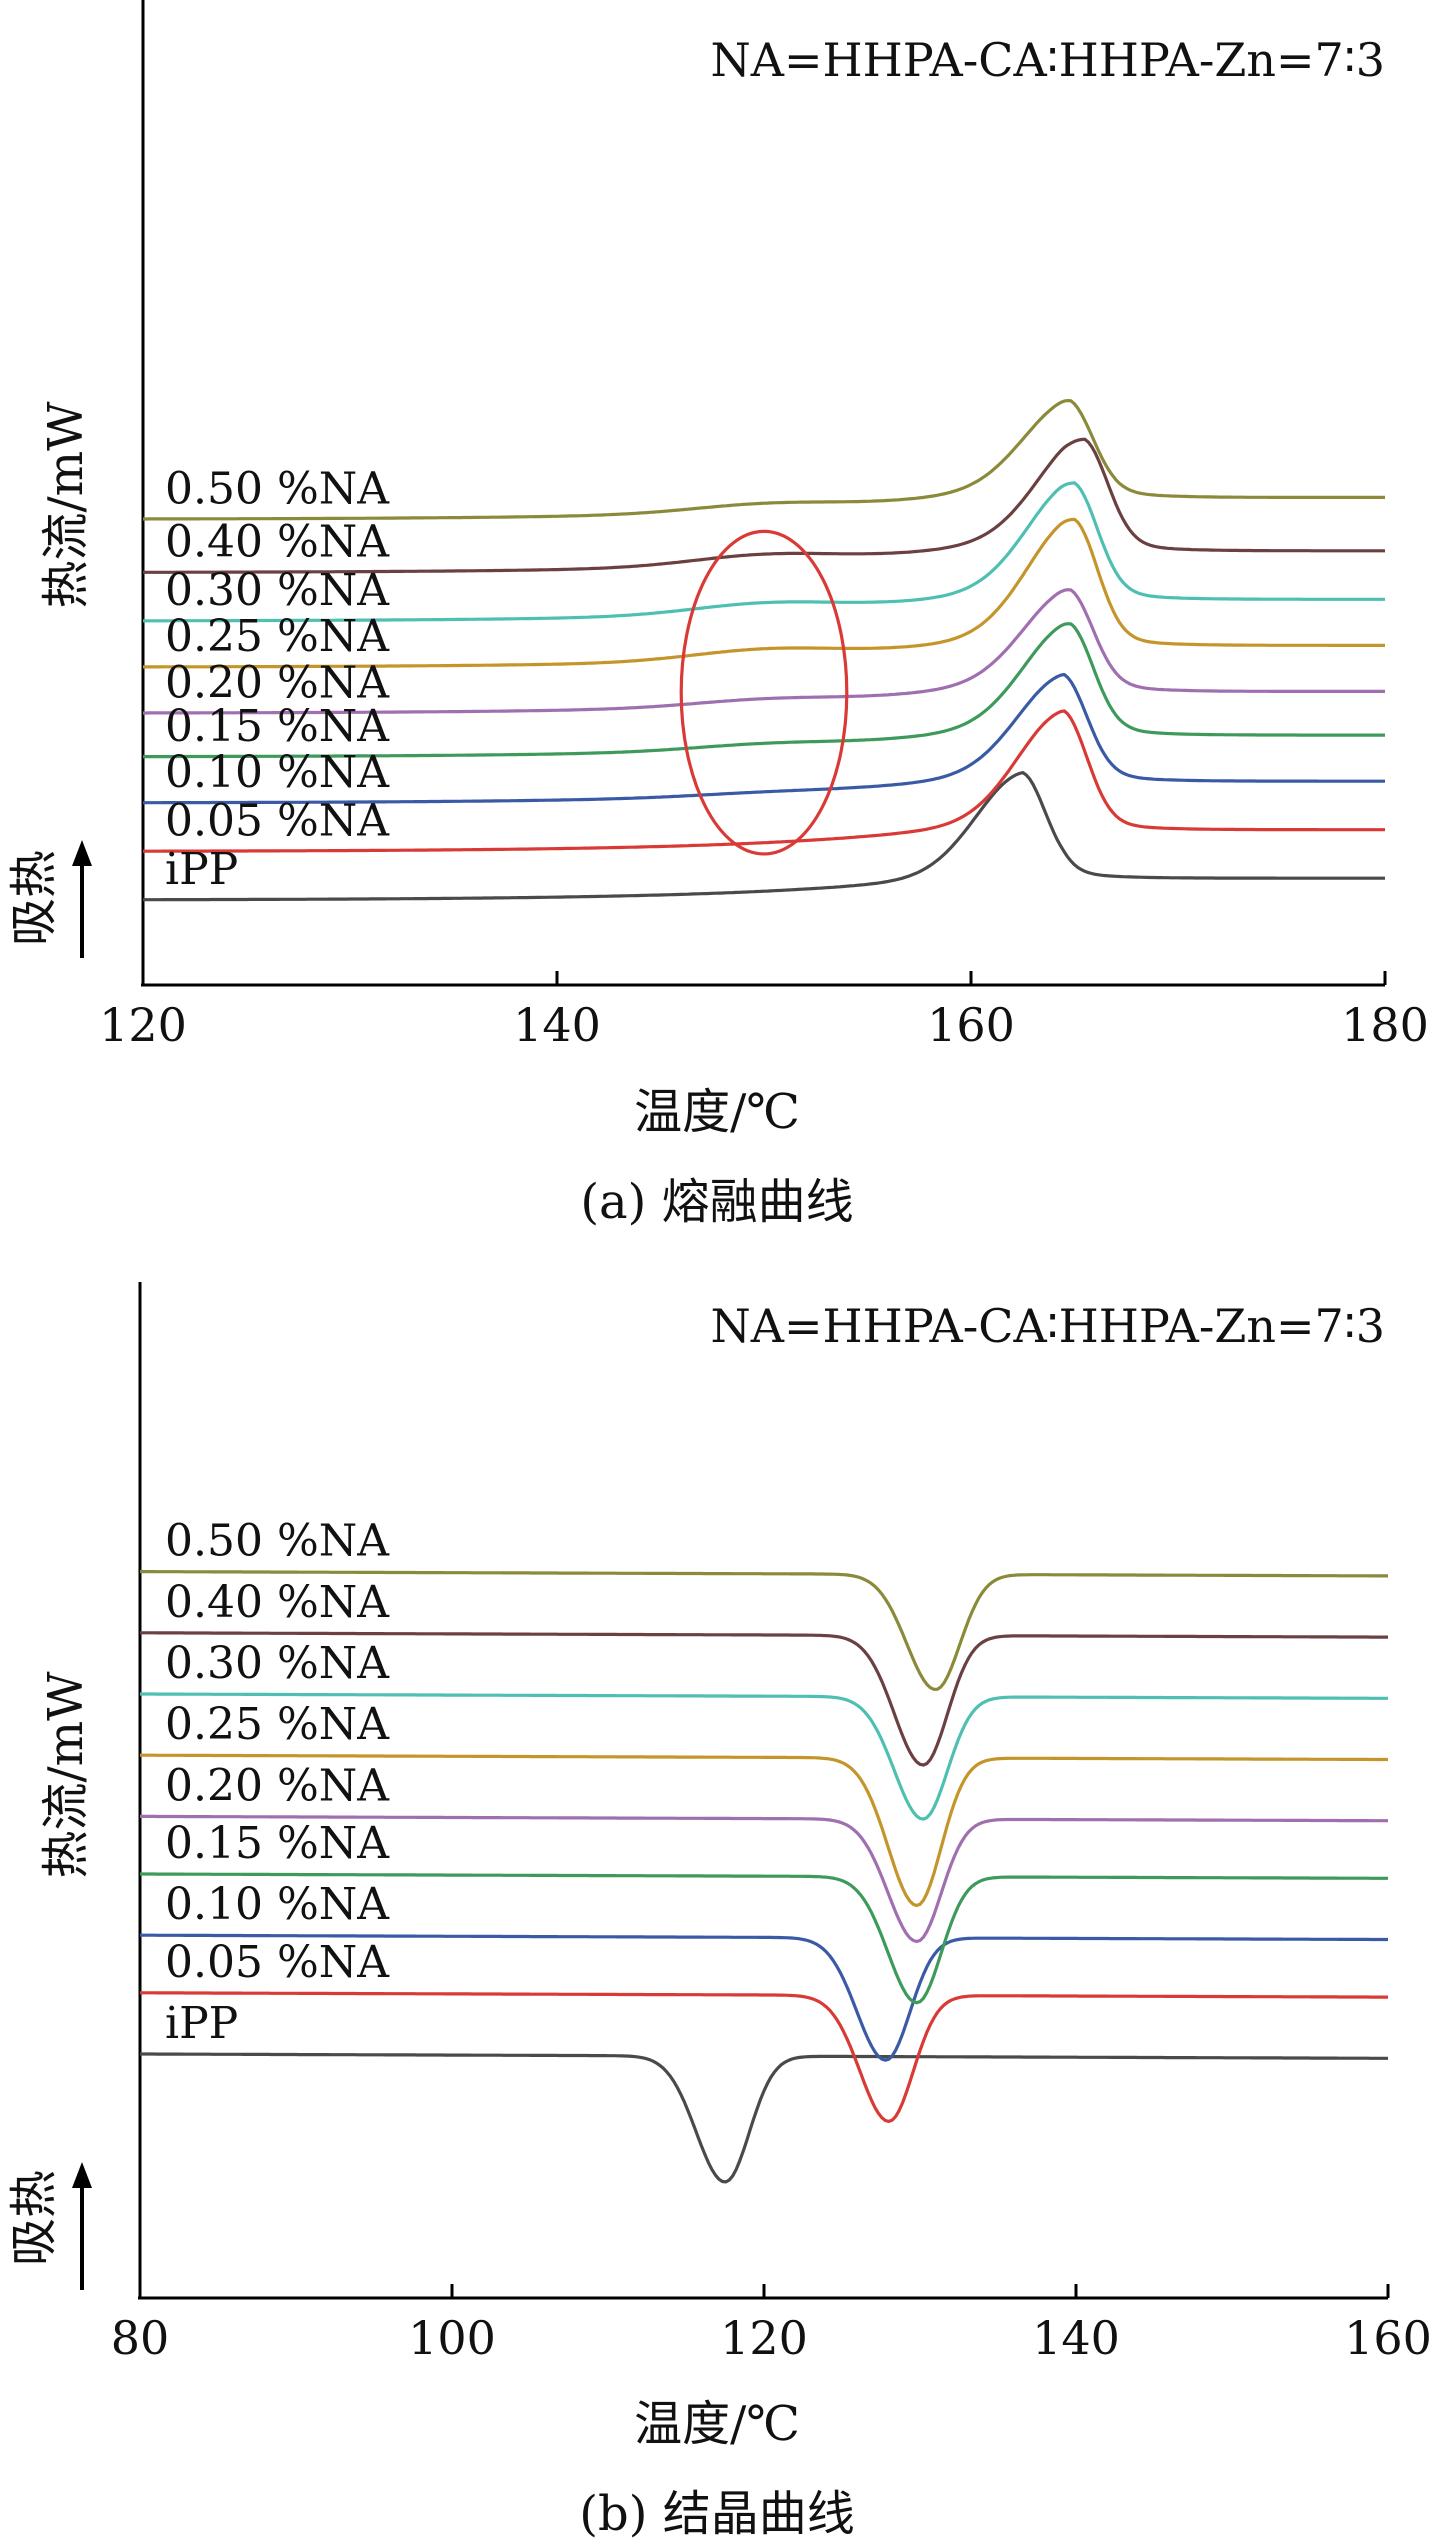  Describe the element at coordinates (716, 2514) in the screenshot. I see `panel-caption: (b) 结晶曲线` at that location.